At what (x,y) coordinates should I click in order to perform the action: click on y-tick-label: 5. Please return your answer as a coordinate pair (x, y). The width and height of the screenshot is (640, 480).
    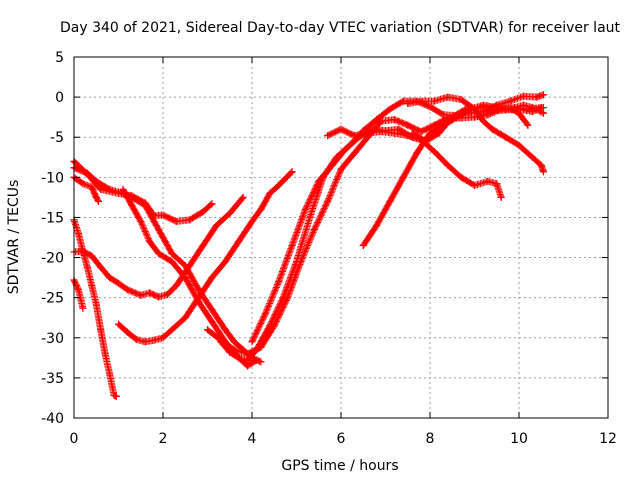
    Looking at the image, I should click on (59, 58).